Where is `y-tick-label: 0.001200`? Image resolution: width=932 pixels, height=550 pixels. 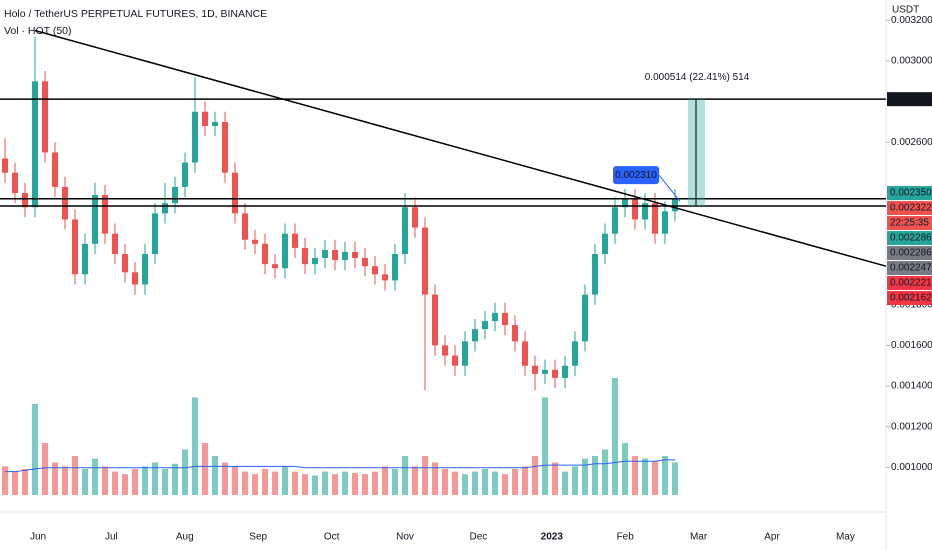 y-tick-label: 0.001200 is located at coordinates (911, 426).